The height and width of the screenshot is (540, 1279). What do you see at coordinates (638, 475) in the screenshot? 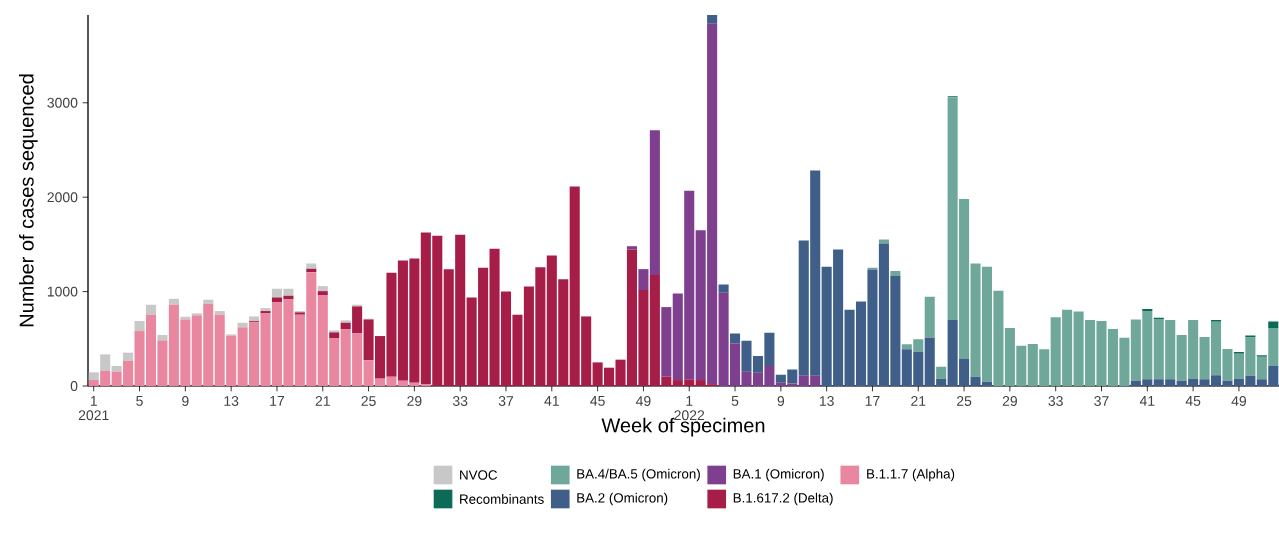
I see `legend-label: BA.4/BA.5 (Omicron)` at bounding box center [638, 475].